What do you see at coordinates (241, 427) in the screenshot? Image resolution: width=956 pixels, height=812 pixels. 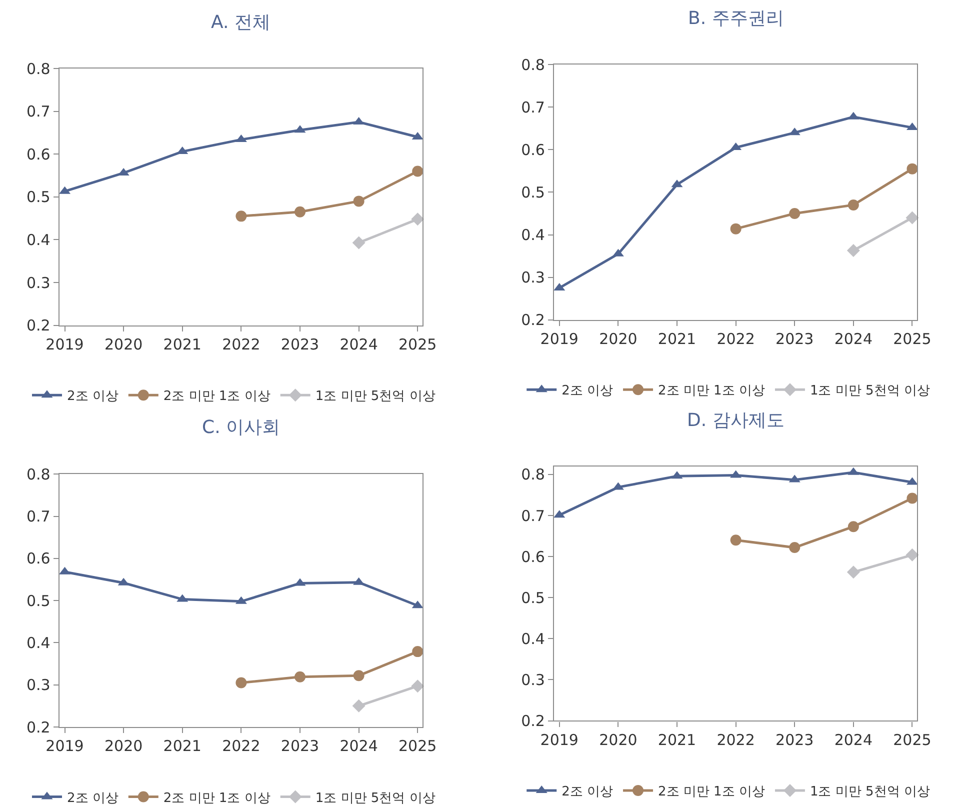 I see `chart-title: C. 이사회` at bounding box center [241, 427].